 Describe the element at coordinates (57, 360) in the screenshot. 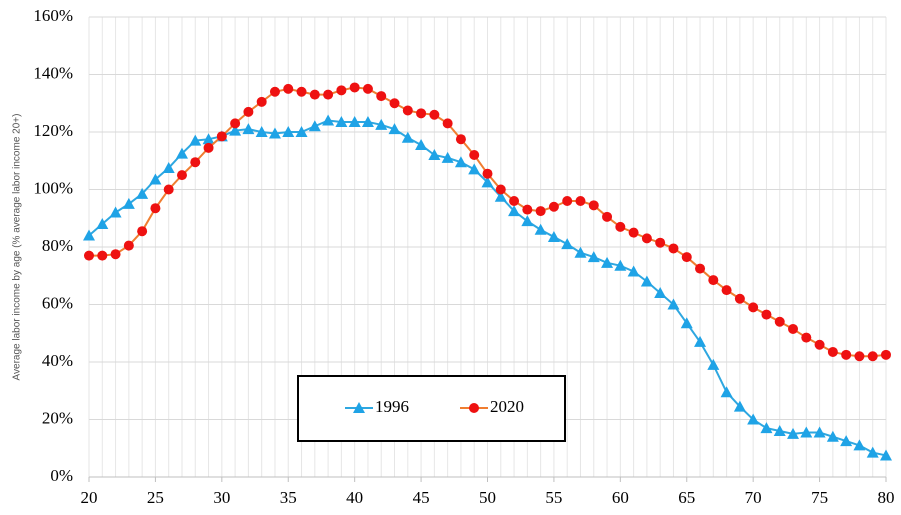

I see `y-tick-label: 40%` at that location.